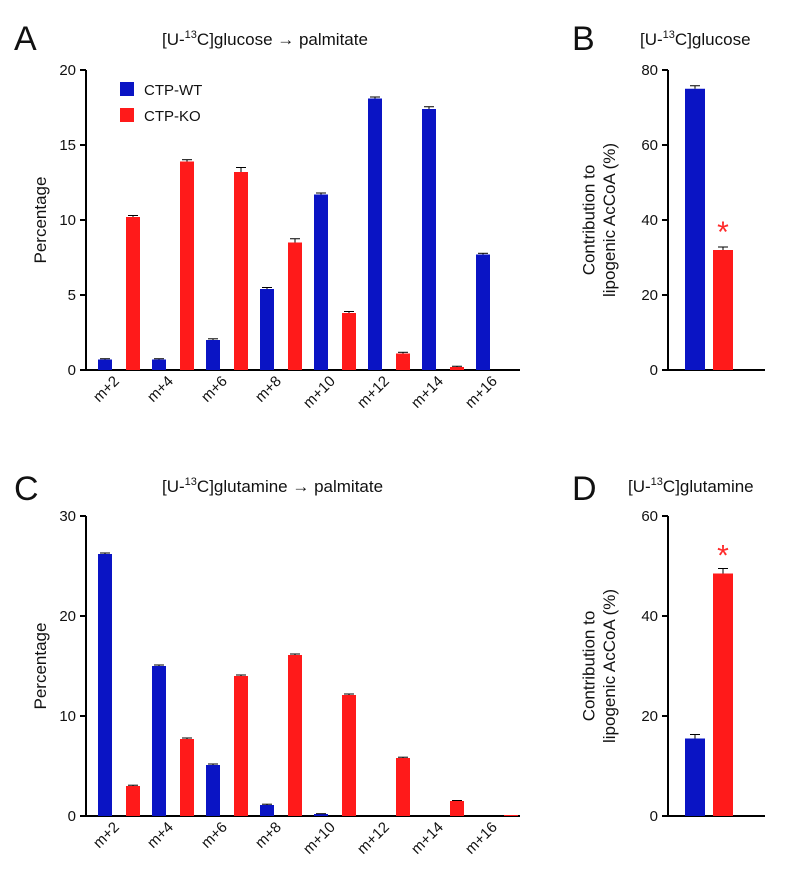  Describe the element at coordinates (599, 220) in the screenshot. I see `panel-b-ylabel: Contribution tolipogenic AcCoA (%)` at that location.